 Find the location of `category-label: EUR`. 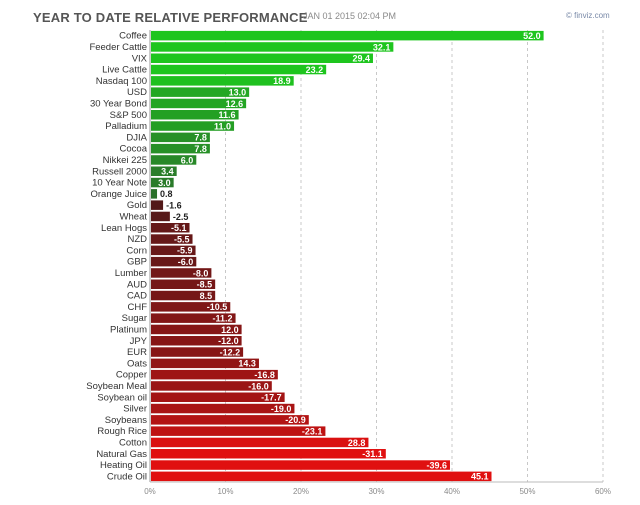

category-label: EUR is located at coordinates (137, 352).